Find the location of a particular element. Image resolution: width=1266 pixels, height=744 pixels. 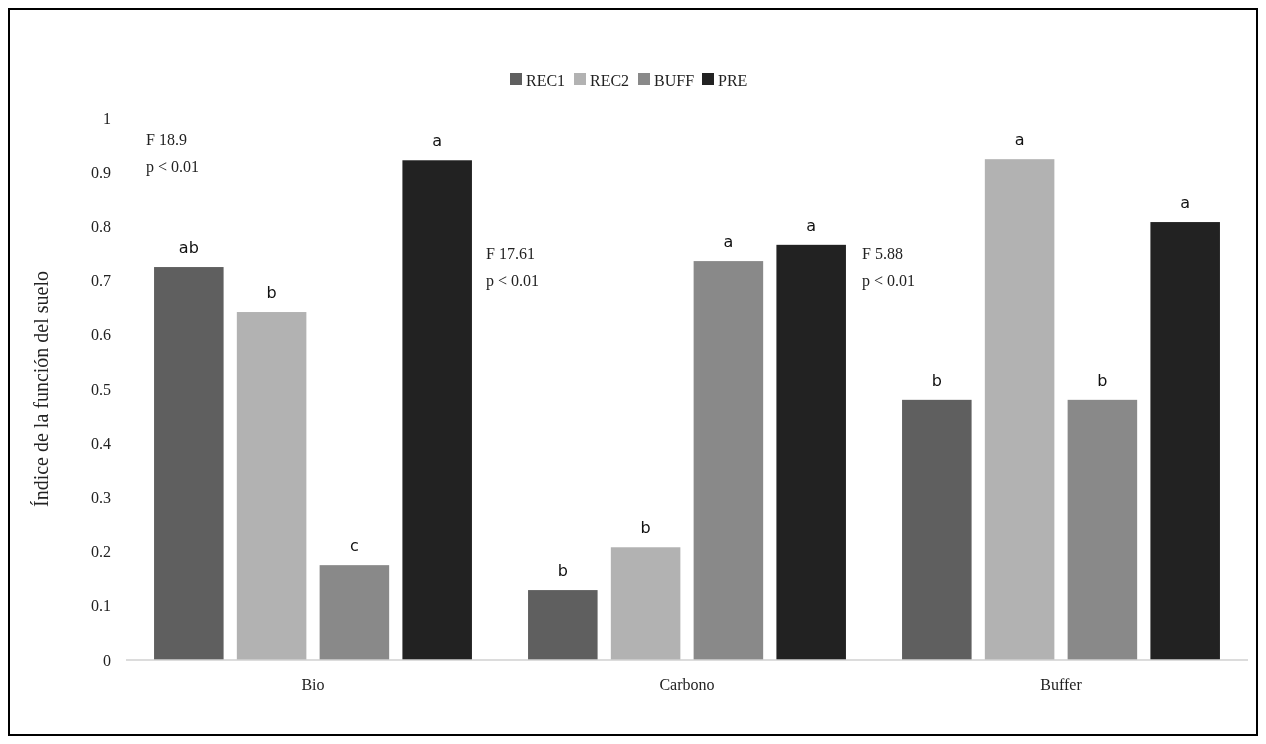

legend-label: PRE is located at coordinates (733, 80).